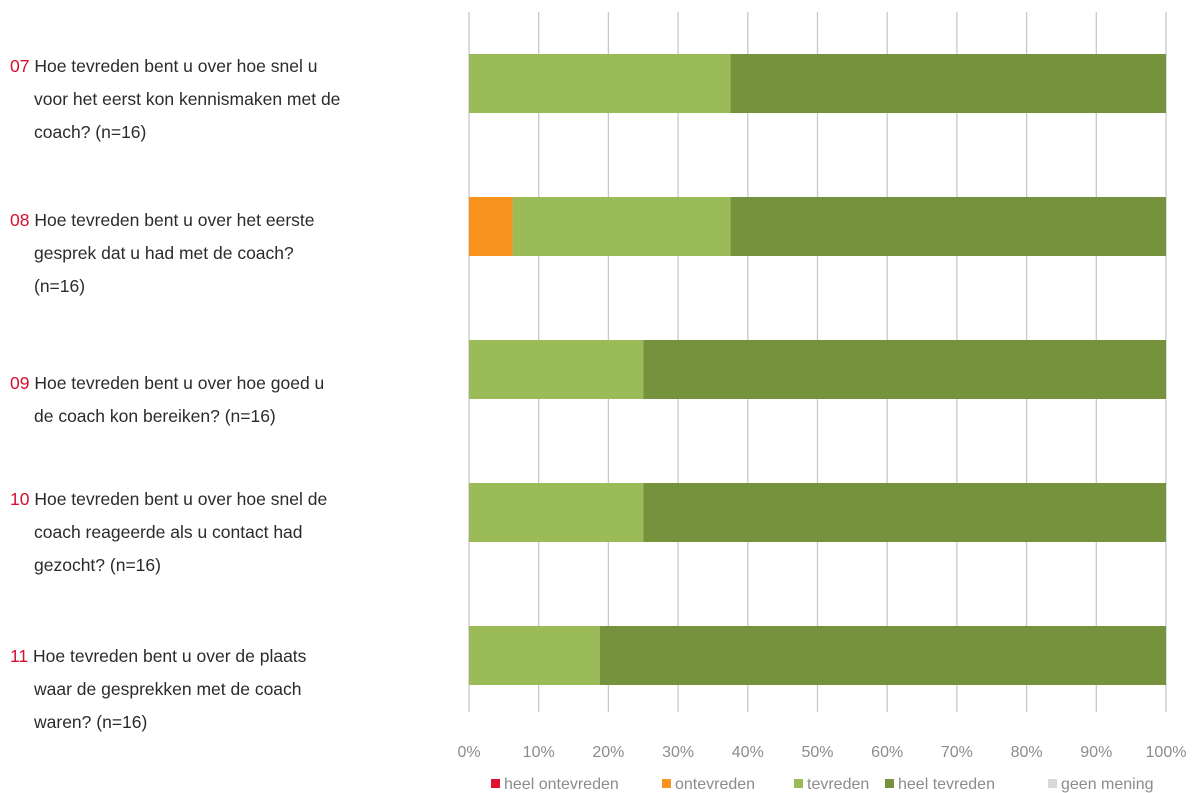 The width and height of the screenshot is (1193, 793). I want to click on question-label-line: coach? (n=16), so click(90, 132).